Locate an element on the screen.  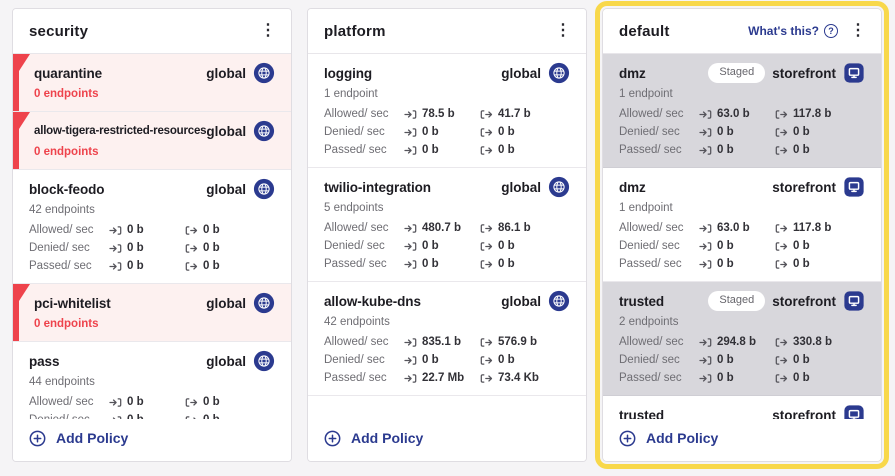
endpoints-count: 0 endpoints is located at coordinates (66, 94).